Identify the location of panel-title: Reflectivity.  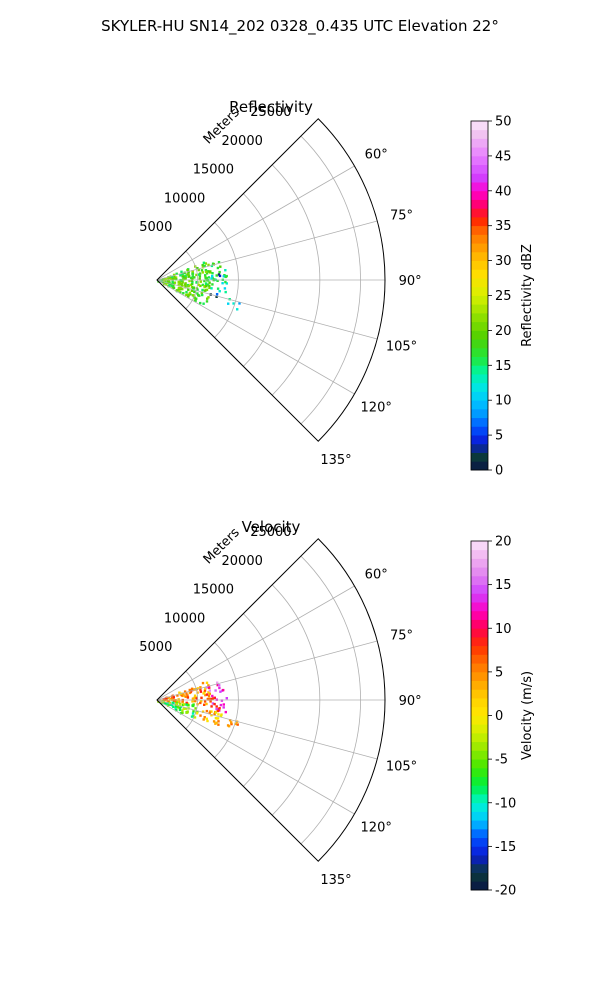
(271, 107).